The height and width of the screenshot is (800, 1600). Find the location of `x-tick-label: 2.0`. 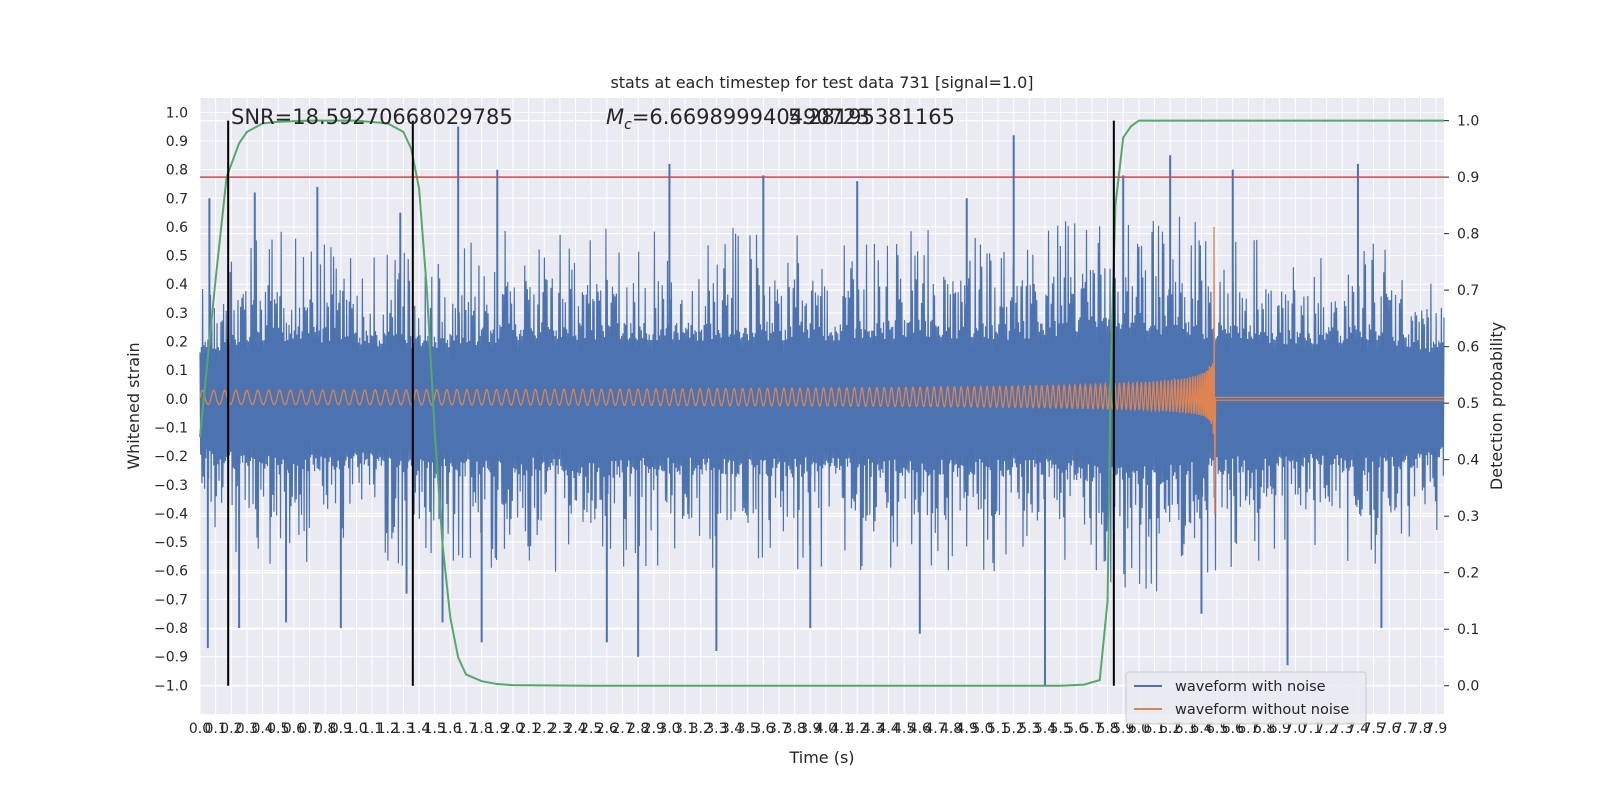

x-tick-label: 2.0 is located at coordinates (513, 729).